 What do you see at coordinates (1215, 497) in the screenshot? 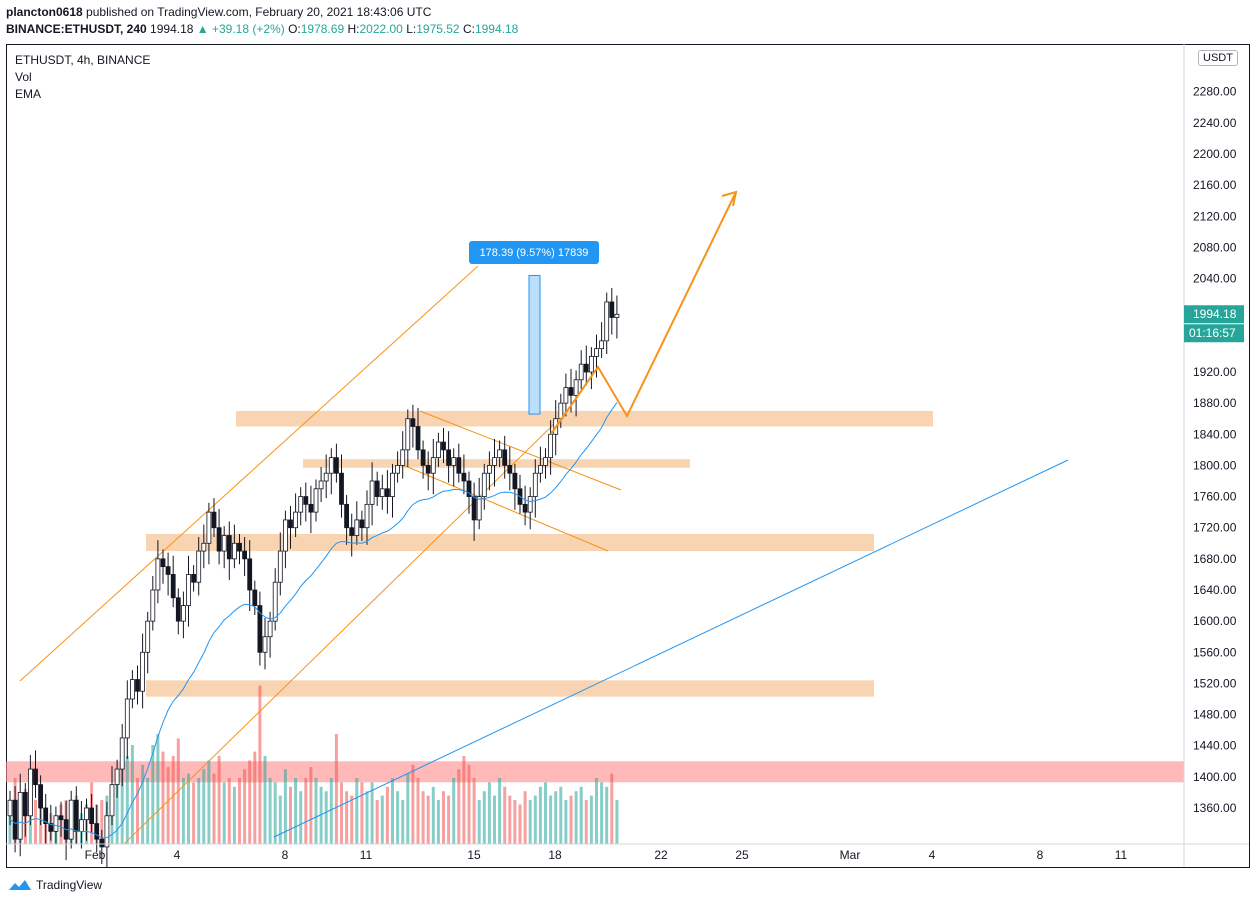
I see `price-tick-label: 1760.00` at bounding box center [1215, 497].